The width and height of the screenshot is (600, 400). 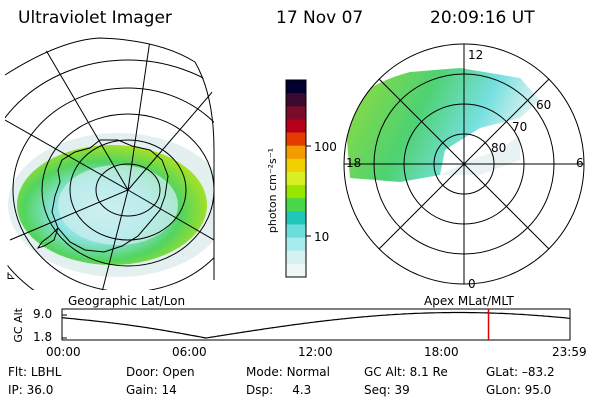 I want to click on mlat-label-60: 60, so click(x=544, y=105).